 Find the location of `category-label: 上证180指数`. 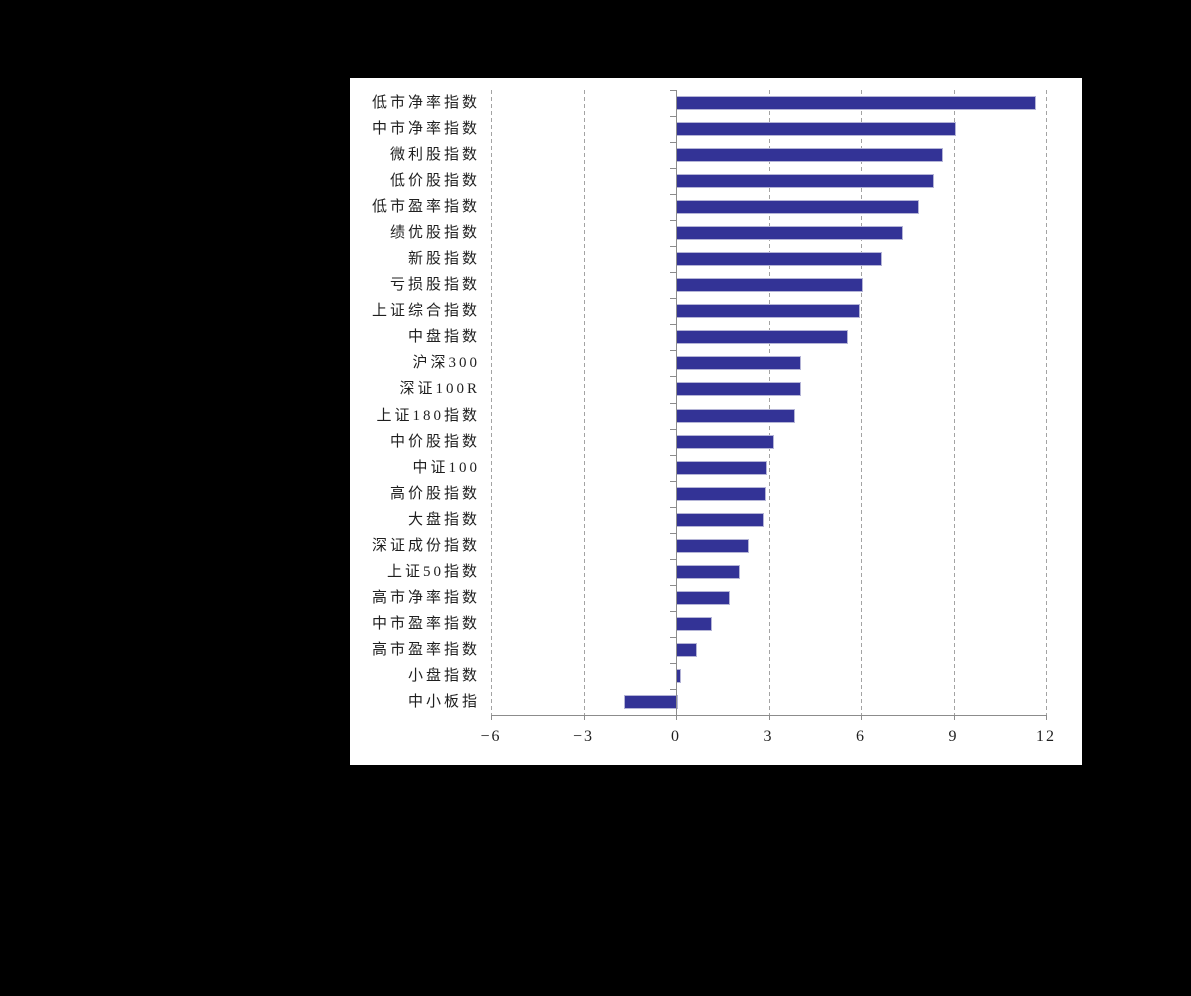

category-label: 上证180指数 is located at coordinates (428, 415).